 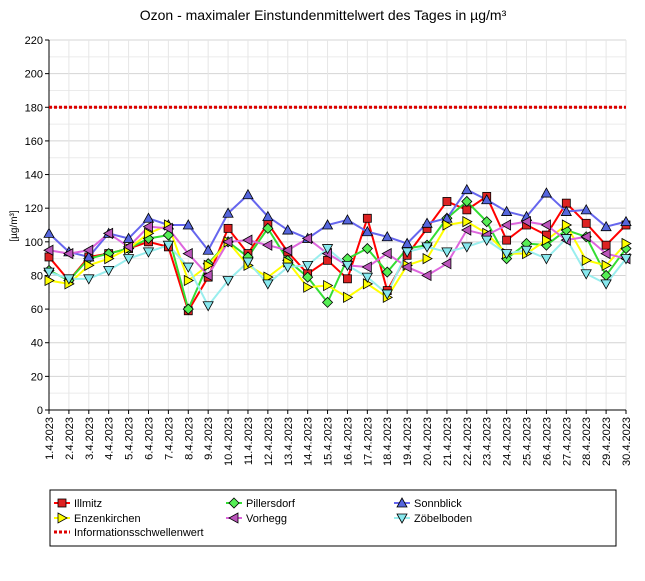 What do you see at coordinates (229, 441) in the screenshot?
I see `x-tick-label: 10.4.2023` at bounding box center [229, 441].